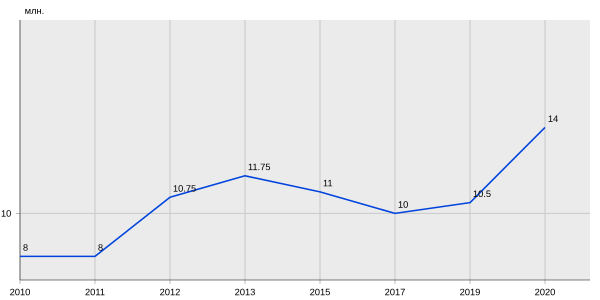  Describe the element at coordinates (320, 292) in the screenshot. I see `x-tick-label: 2015` at that location.